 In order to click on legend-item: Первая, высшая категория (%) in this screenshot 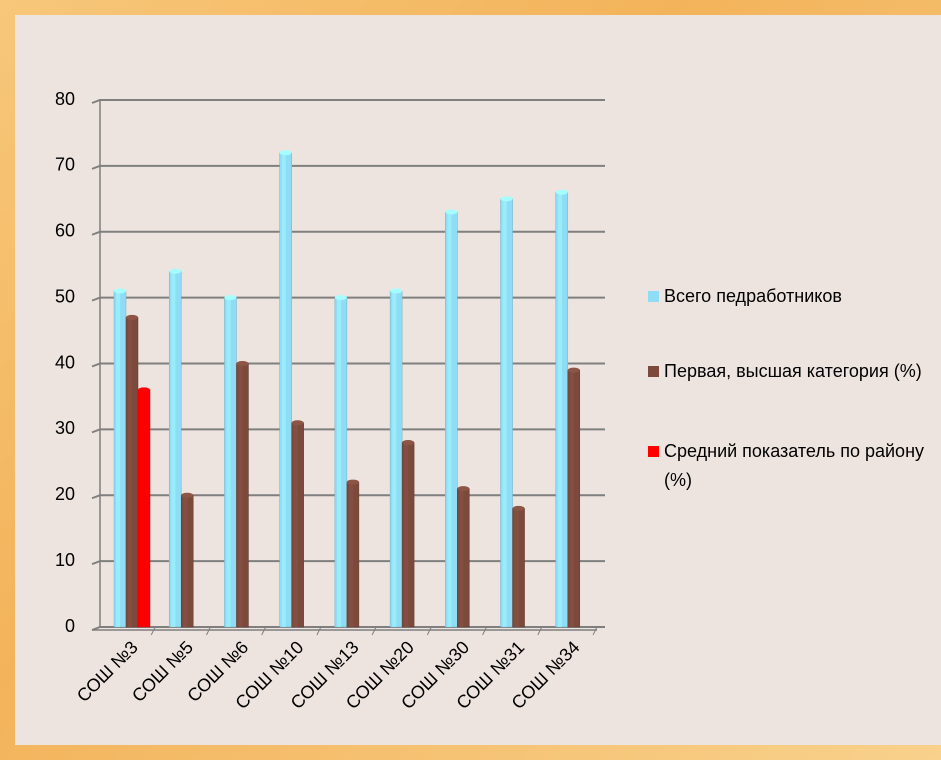, I will do `click(787, 371)`.